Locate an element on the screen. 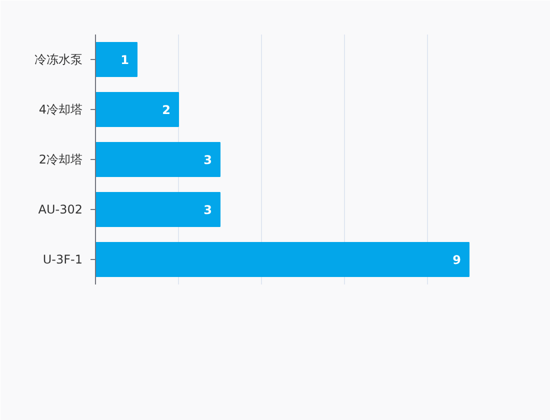 This screenshot has height=420, width=550. data-label: 2 is located at coordinates (166, 110).